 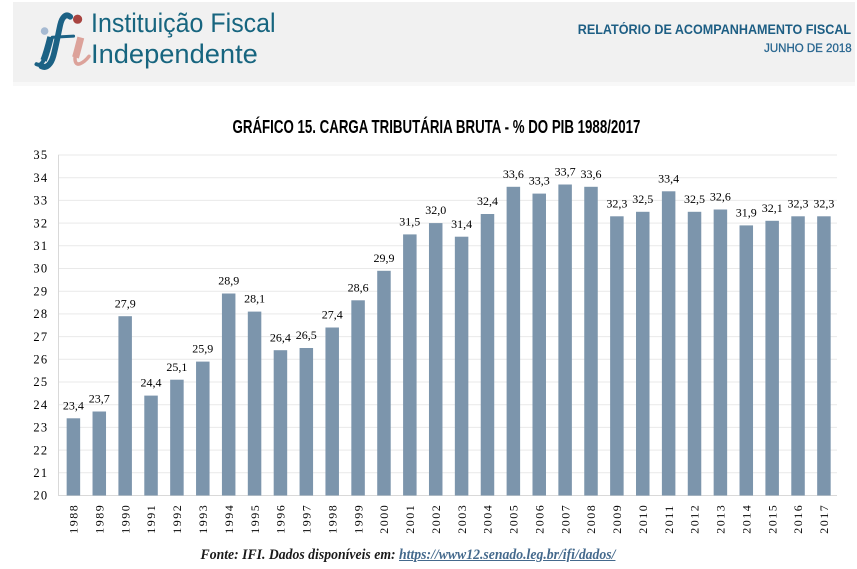 What do you see at coordinates (40, 155) in the screenshot?
I see `svg-text: 35` at bounding box center [40, 155].